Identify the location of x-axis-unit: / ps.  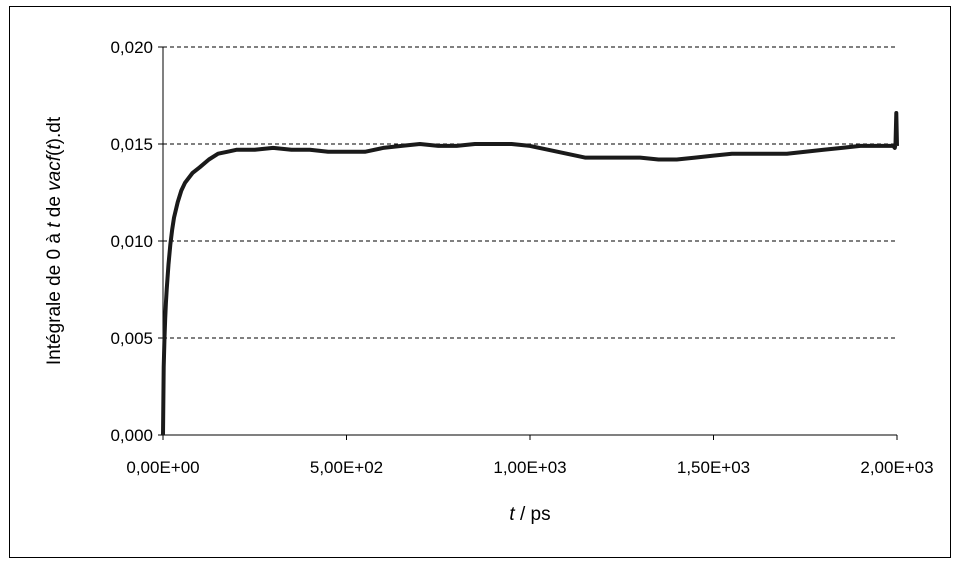
(533, 514).